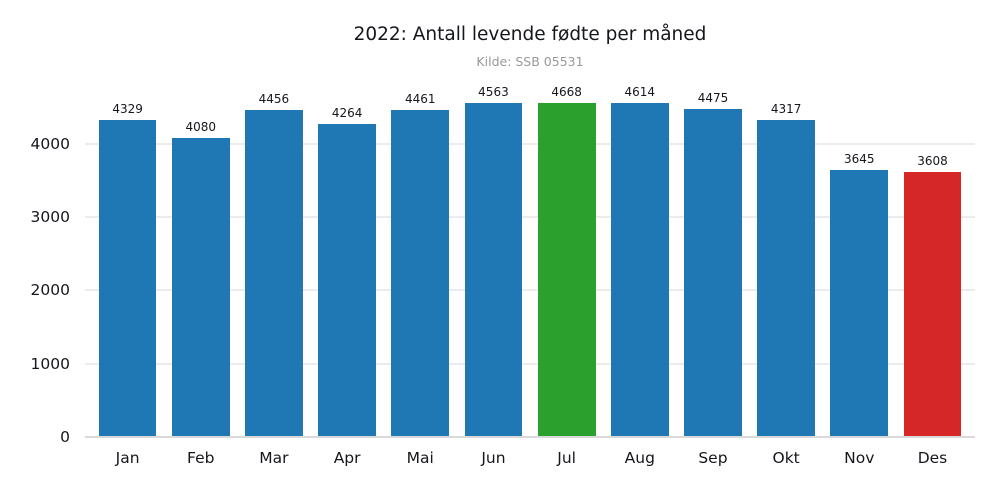 This screenshot has width=1000, height=500. Describe the element at coordinates (201, 458) in the screenshot. I see `xtick-label-feb: Feb` at that location.